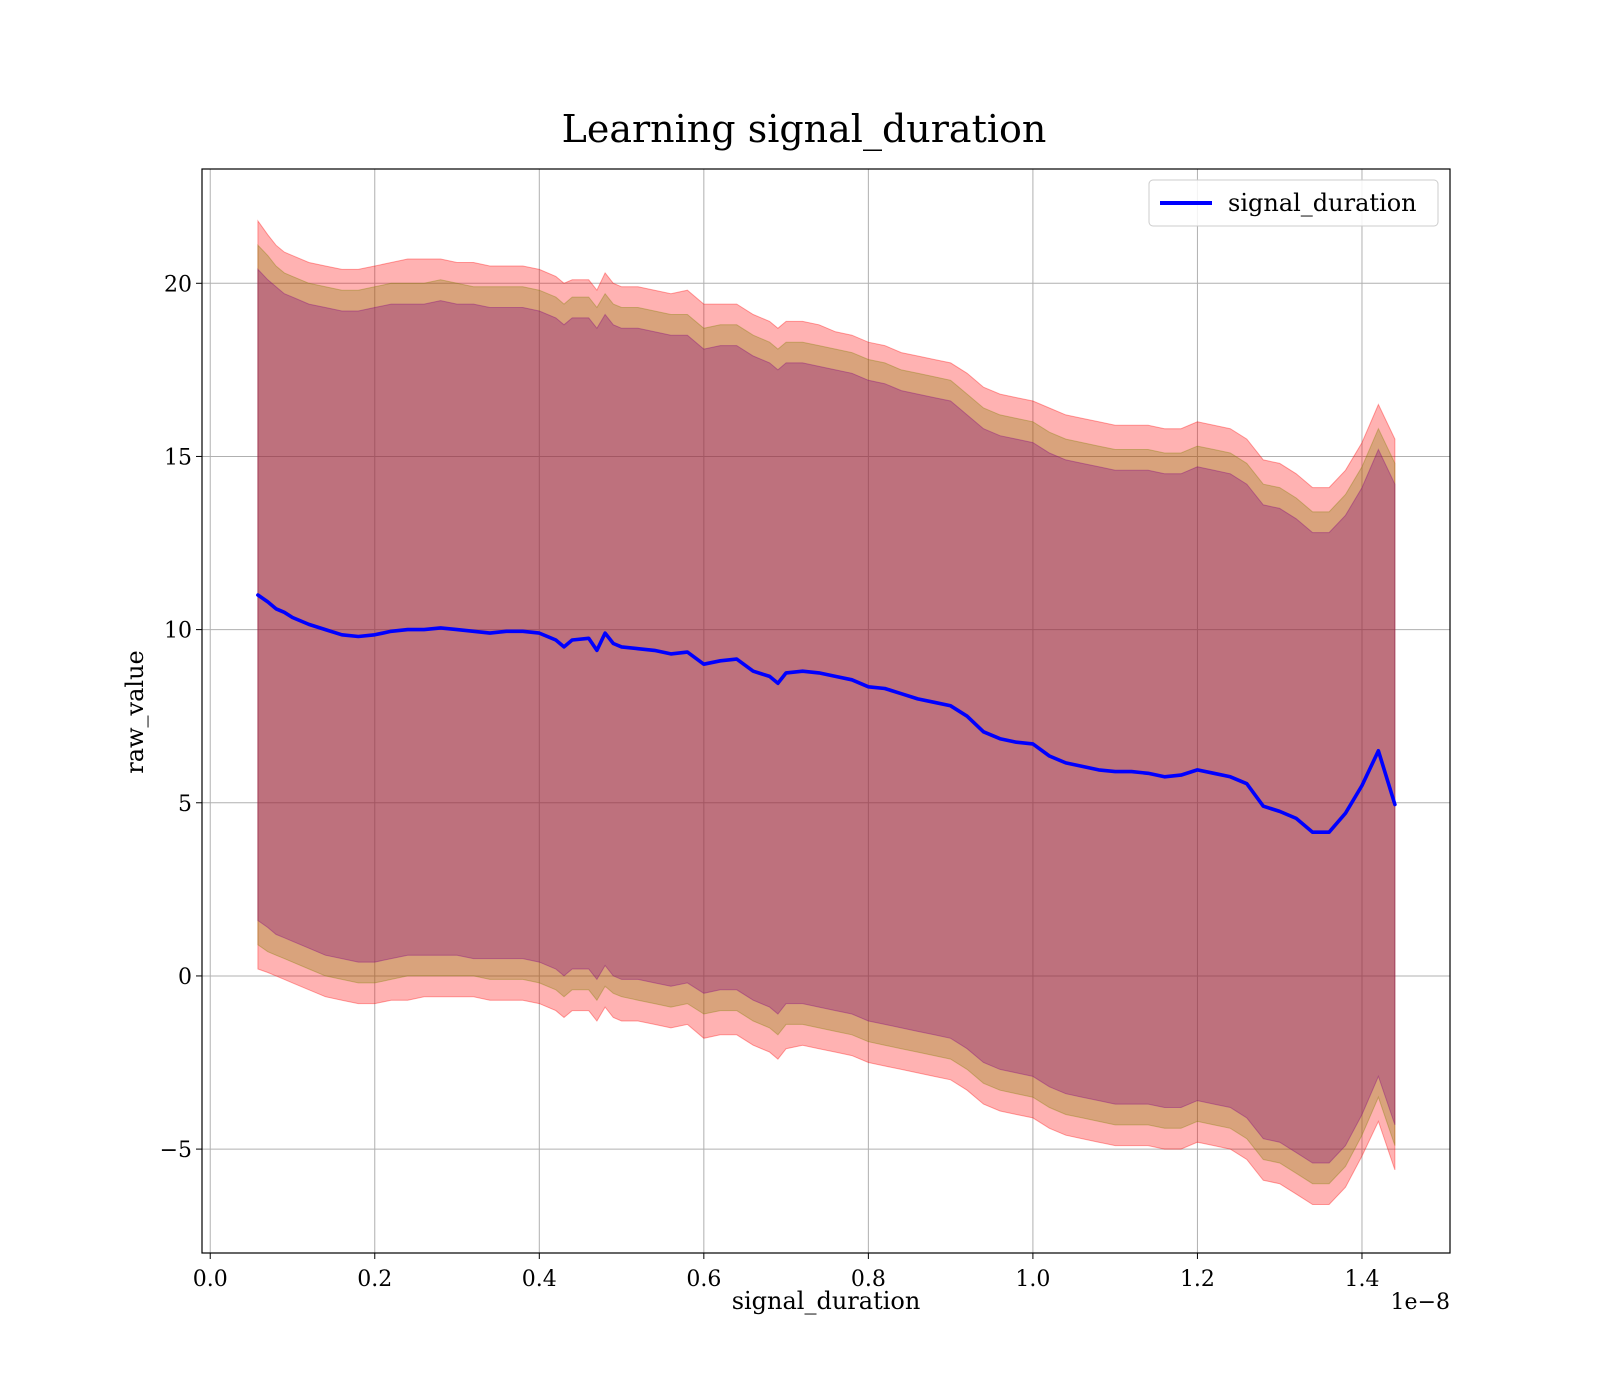  I want to click on x-tick-label: 0.4, so click(539, 1279).